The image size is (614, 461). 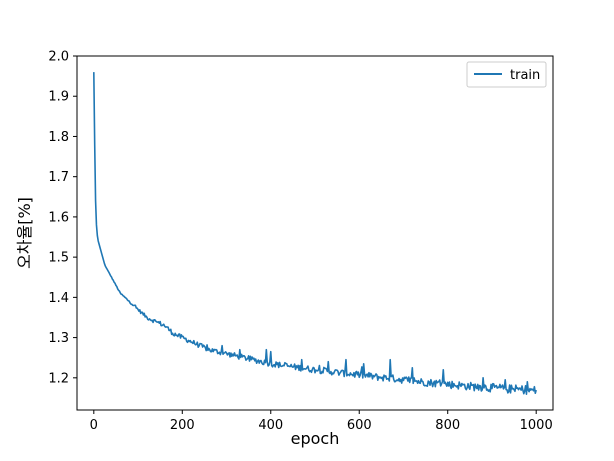 What do you see at coordinates (447, 425) in the screenshot?
I see `x-tick-label: 800` at bounding box center [447, 425].